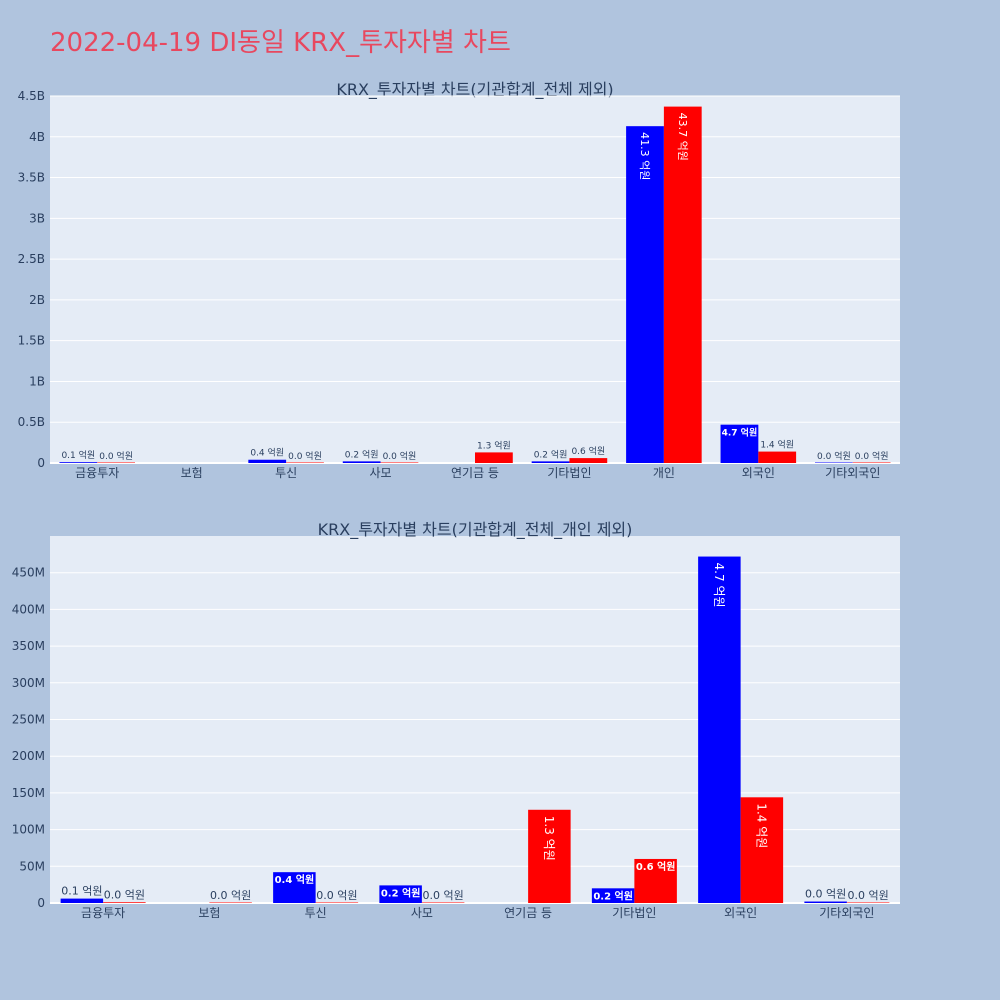 The height and width of the screenshot is (1000, 1000). I want to click on y-tick-label: 0.5B, so click(31, 422).